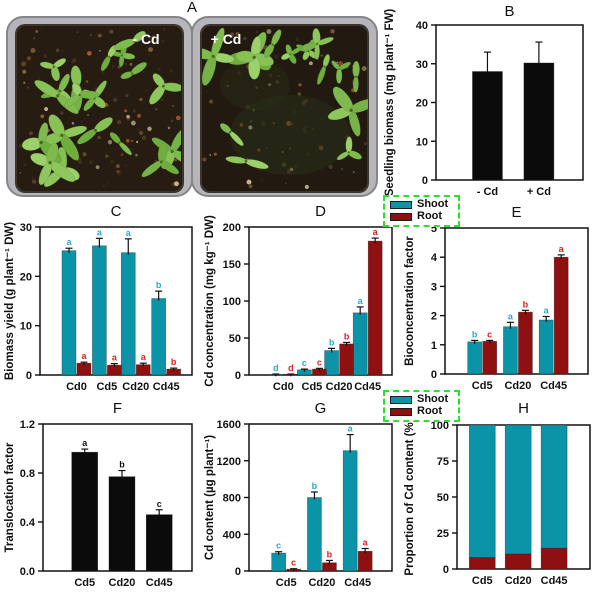  Describe the element at coordinates (434, 229) in the screenshot. I see `svg-text: 5` at that location.